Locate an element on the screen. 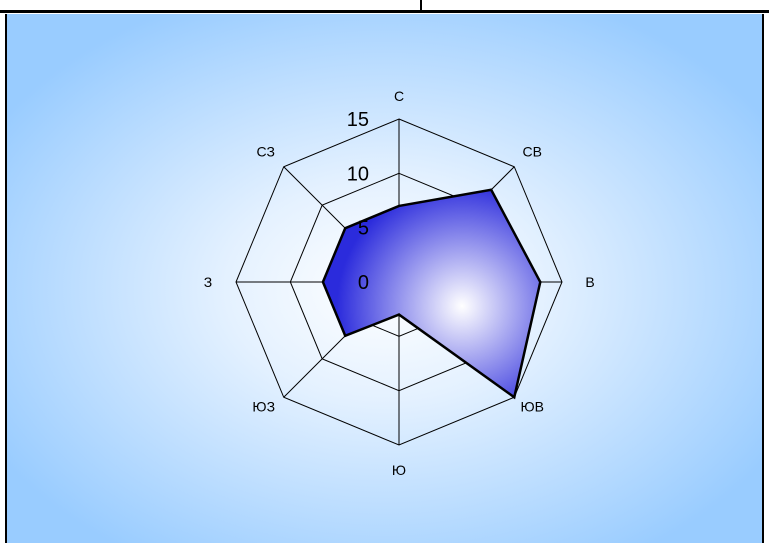 This screenshot has width=769, height=543. axis-label: ЮВ is located at coordinates (532, 406).